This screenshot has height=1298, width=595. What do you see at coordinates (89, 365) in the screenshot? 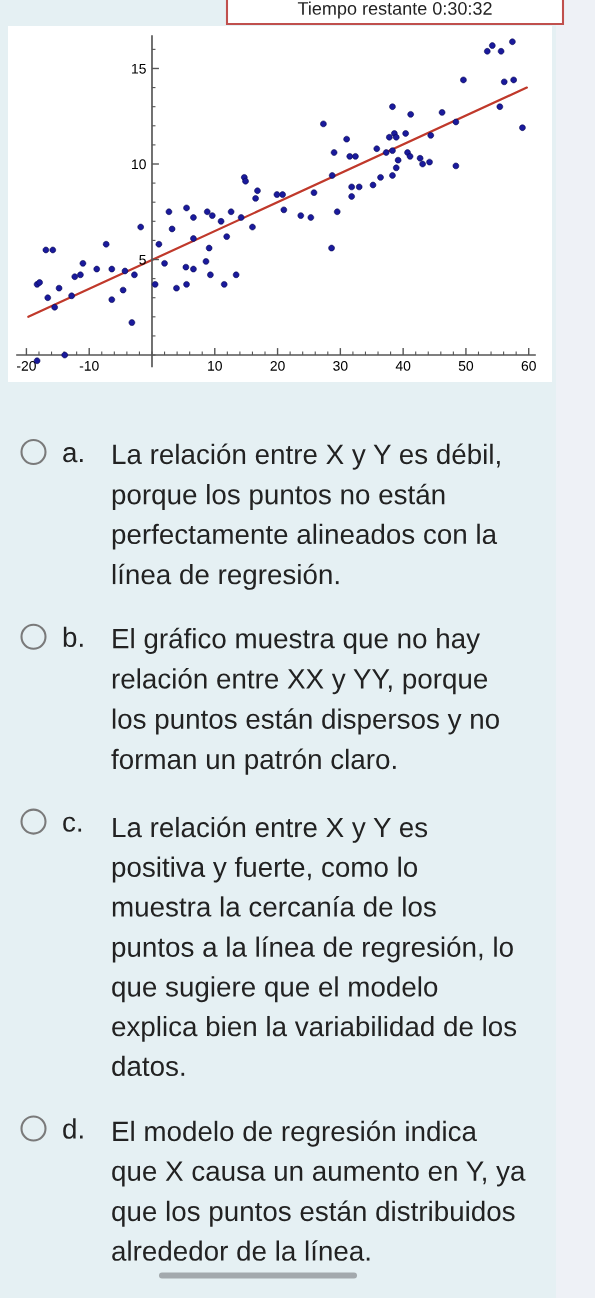
I see `x-tick-label: -10` at bounding box center [89, 365].